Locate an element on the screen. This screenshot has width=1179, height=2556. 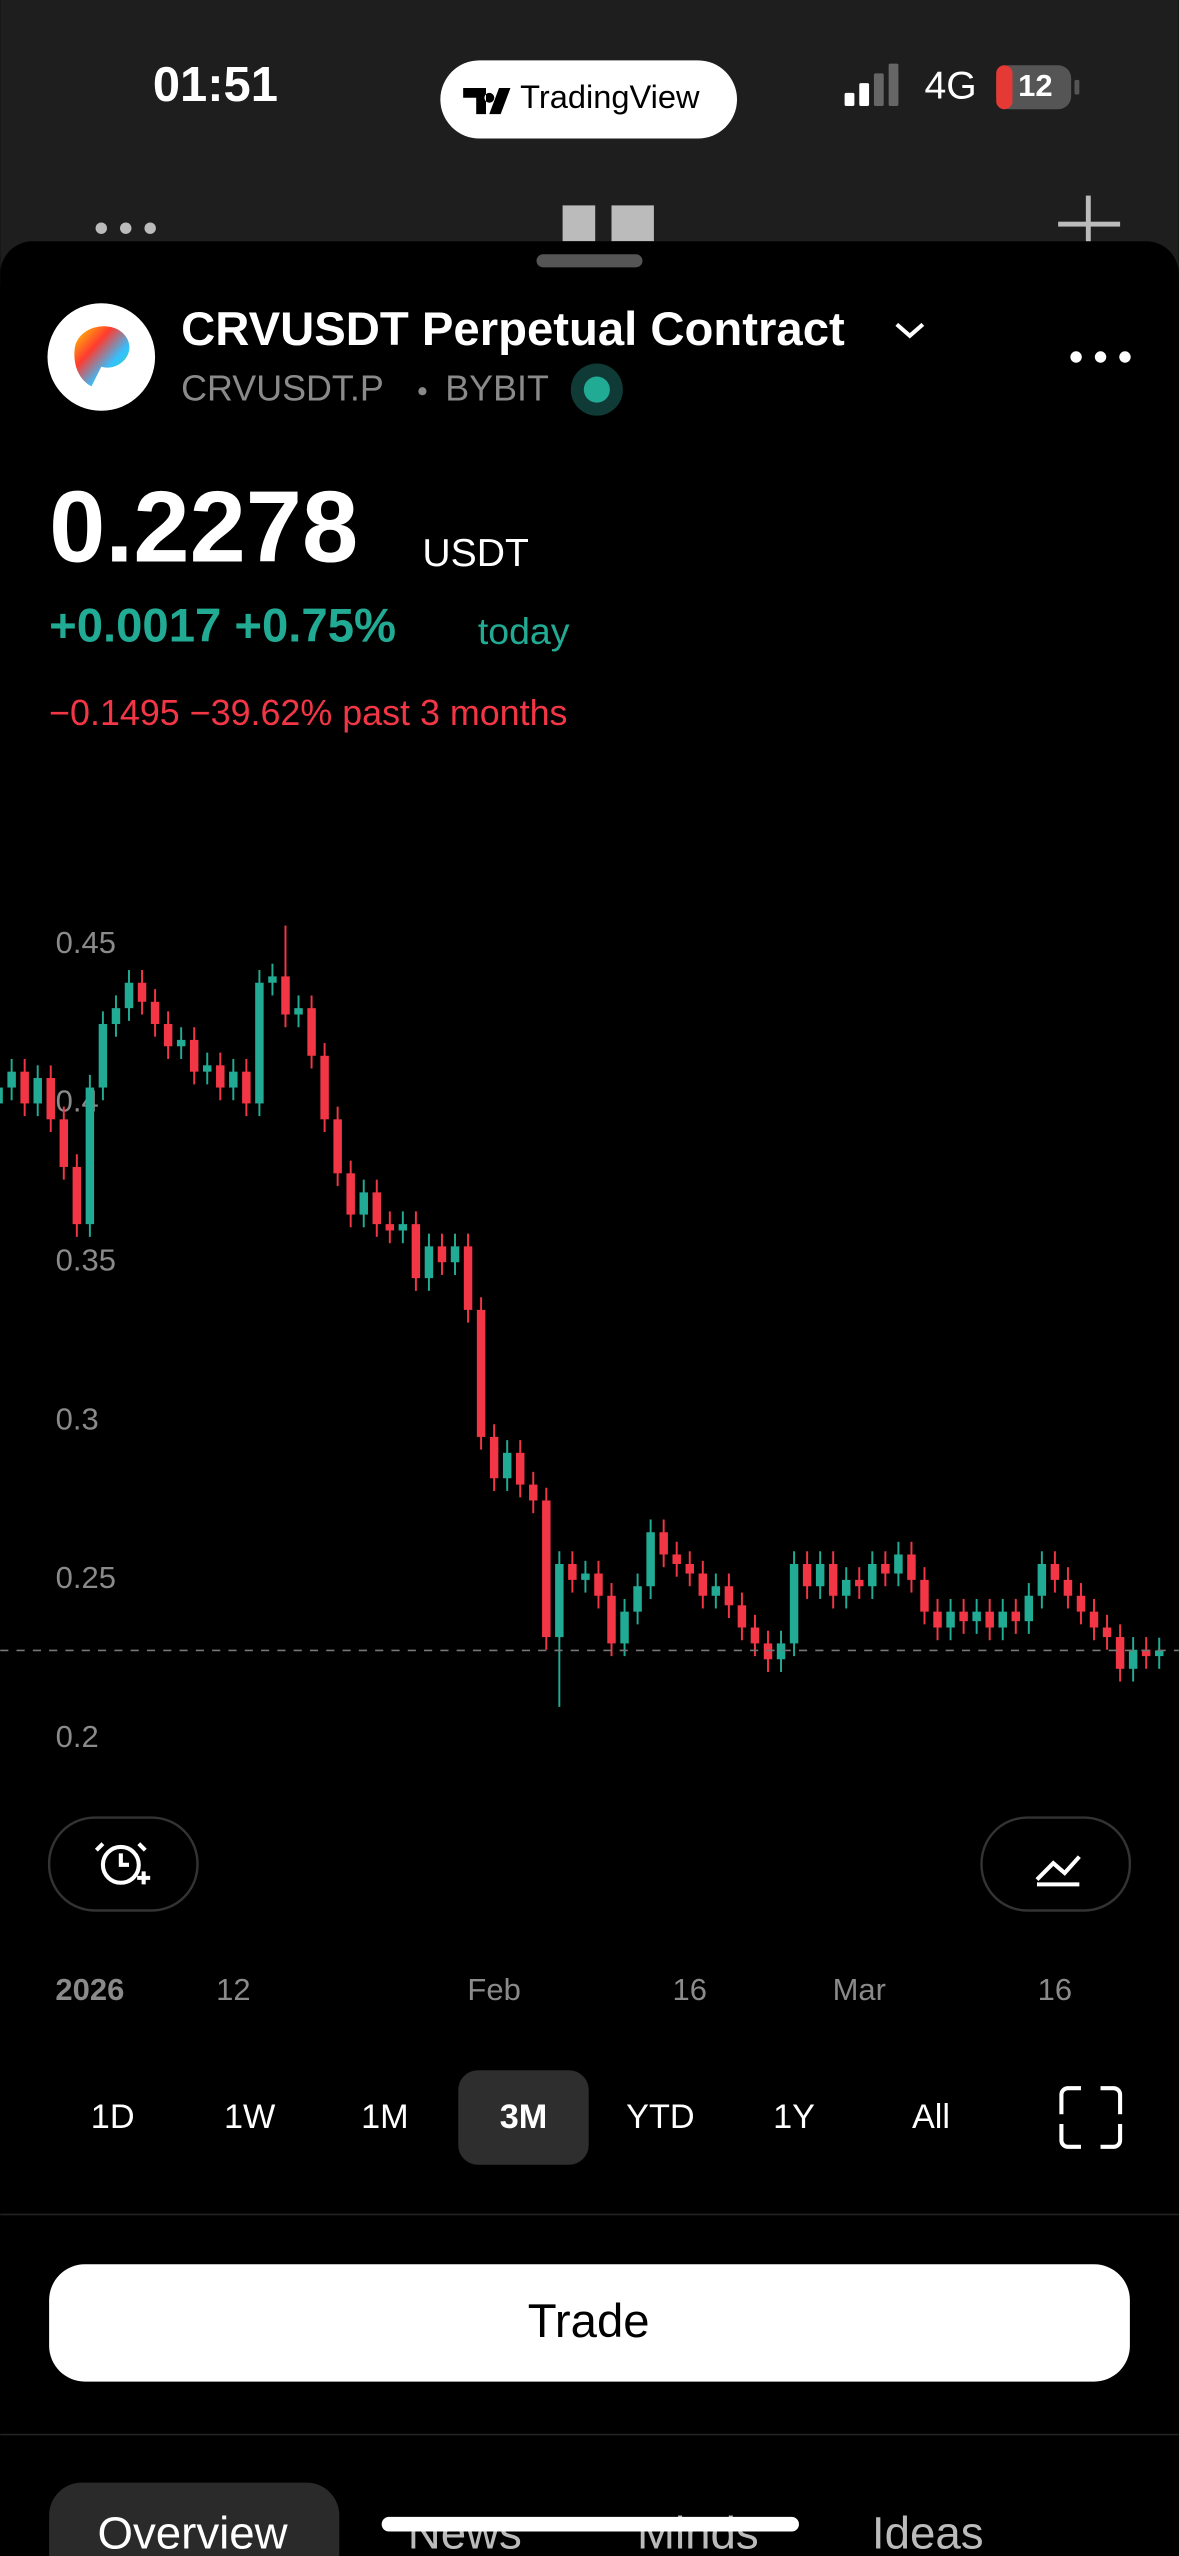
y-tick-label: 0.25 is located at coordinates (86, 1577).